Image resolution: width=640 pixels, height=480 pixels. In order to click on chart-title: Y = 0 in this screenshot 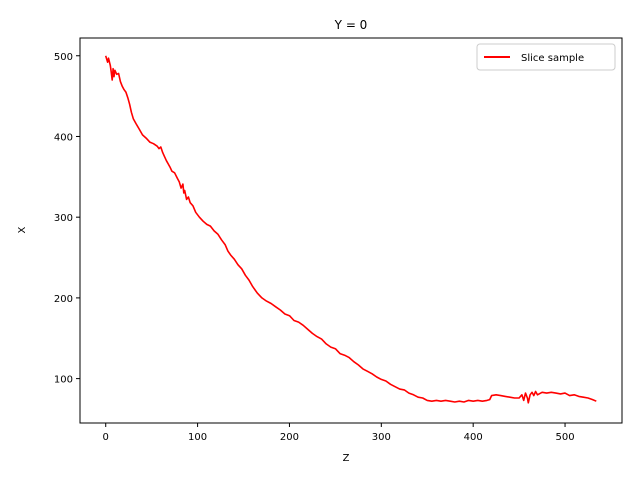, I will do `click(351, 25)`.